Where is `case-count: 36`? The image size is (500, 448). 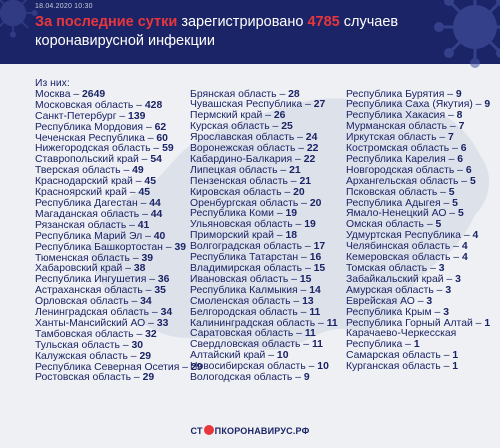 case-count: 36 is located at coordinates (163, 280).